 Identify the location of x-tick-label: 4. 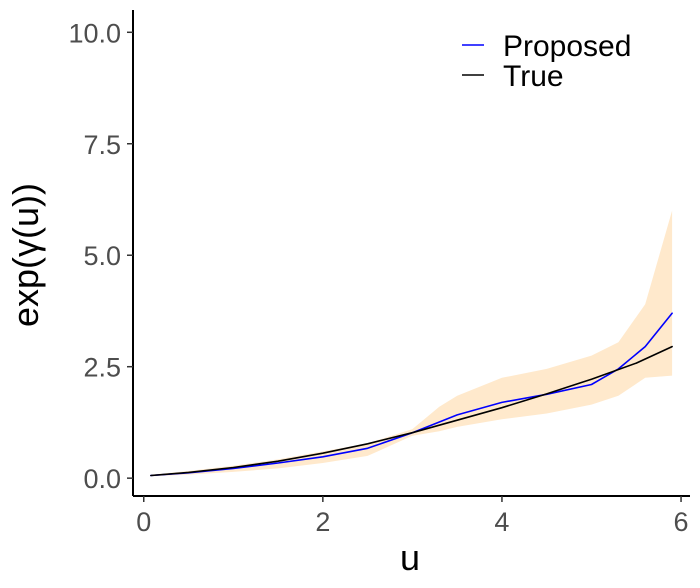
(501, 522).